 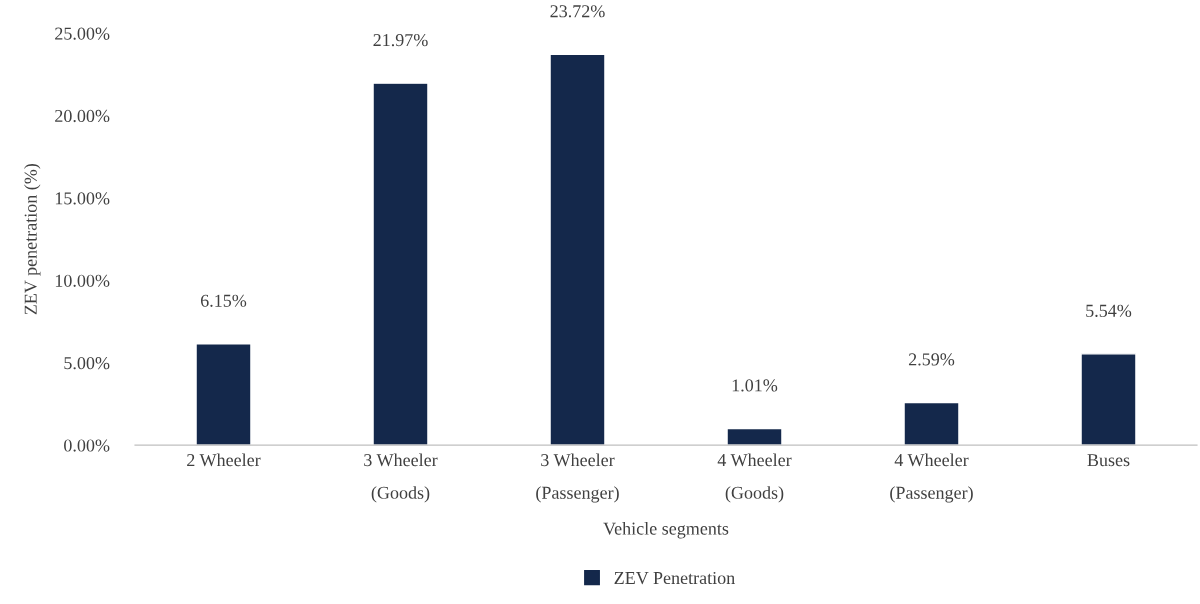 I want to click on y-axis-title: ZEV penetration (%), so click(x=32, y=239).